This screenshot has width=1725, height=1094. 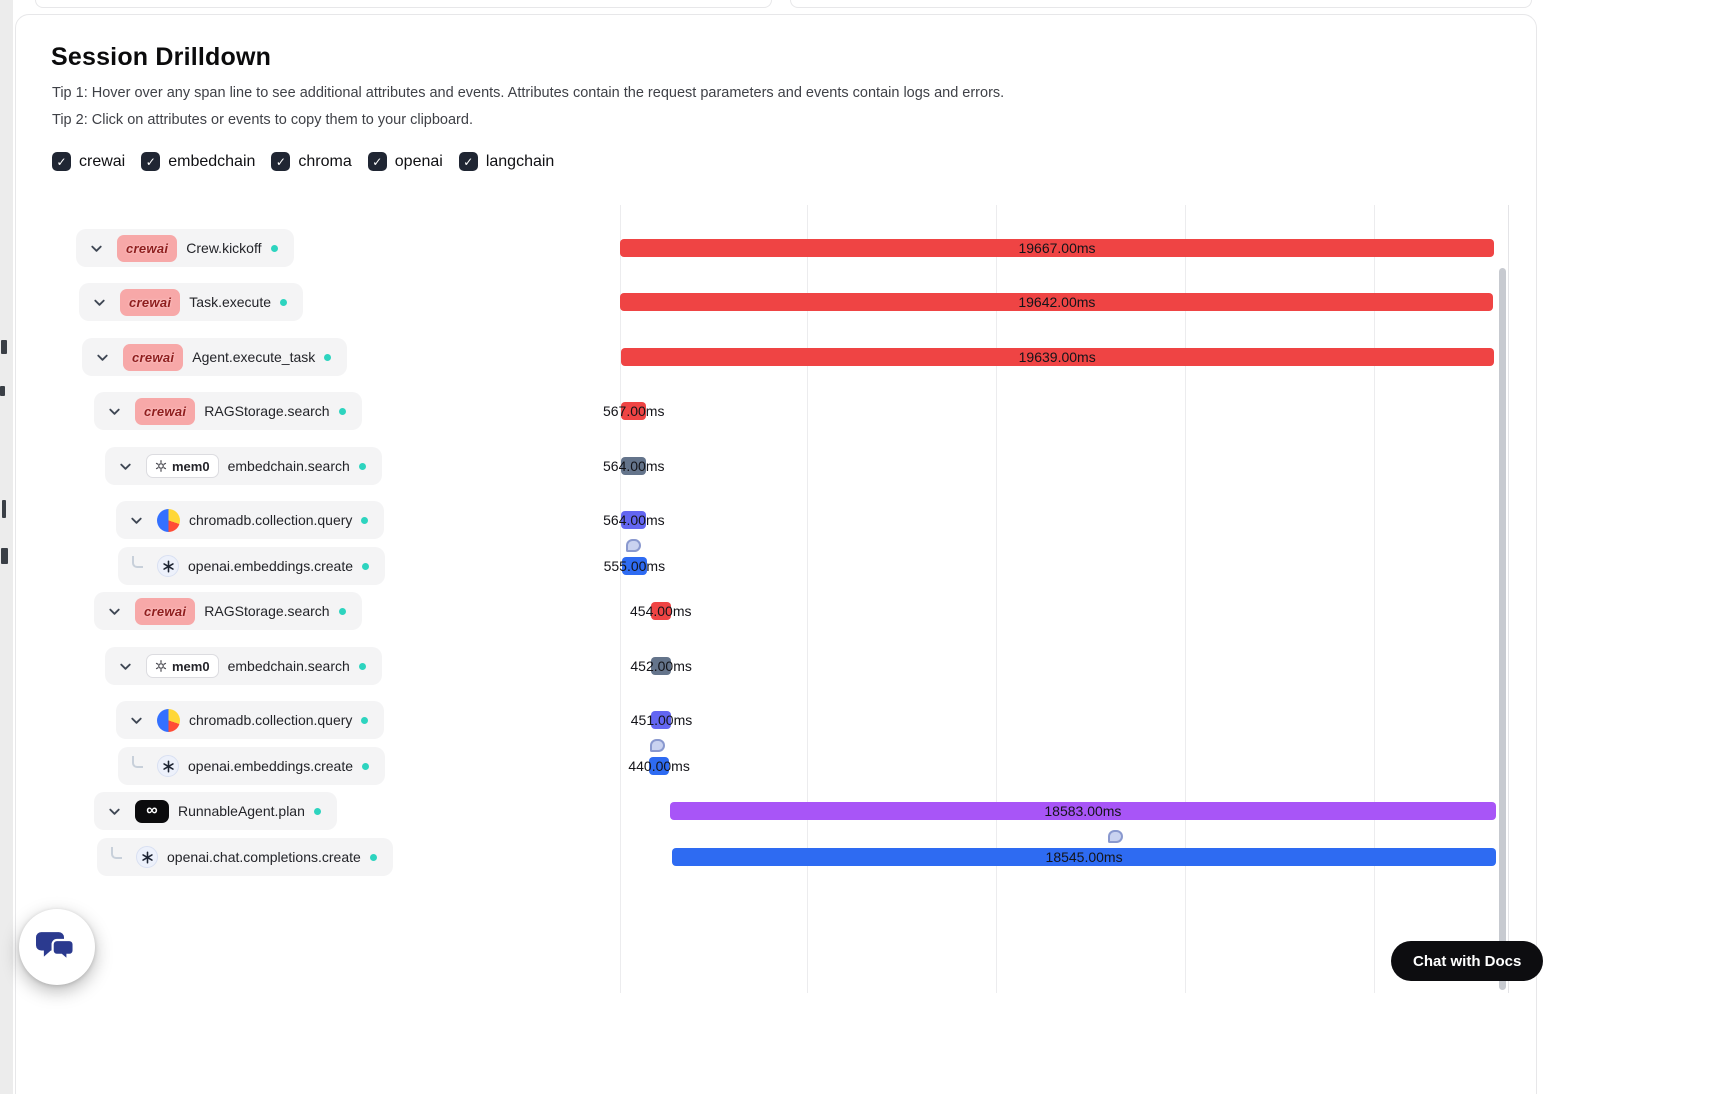 I want to click on span-name: chromadb.collection.query, so click(x=271, y=720).